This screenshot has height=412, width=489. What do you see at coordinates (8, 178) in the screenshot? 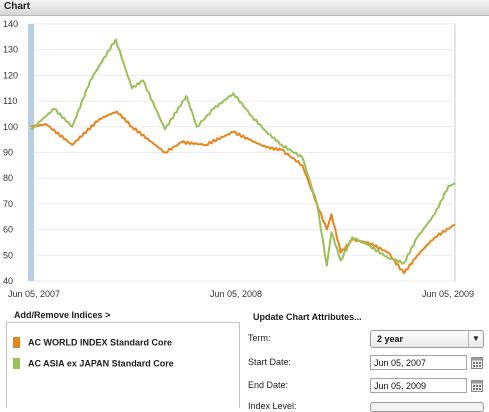
I see `y-tick-label: 80` at bounding box center [8, 178].